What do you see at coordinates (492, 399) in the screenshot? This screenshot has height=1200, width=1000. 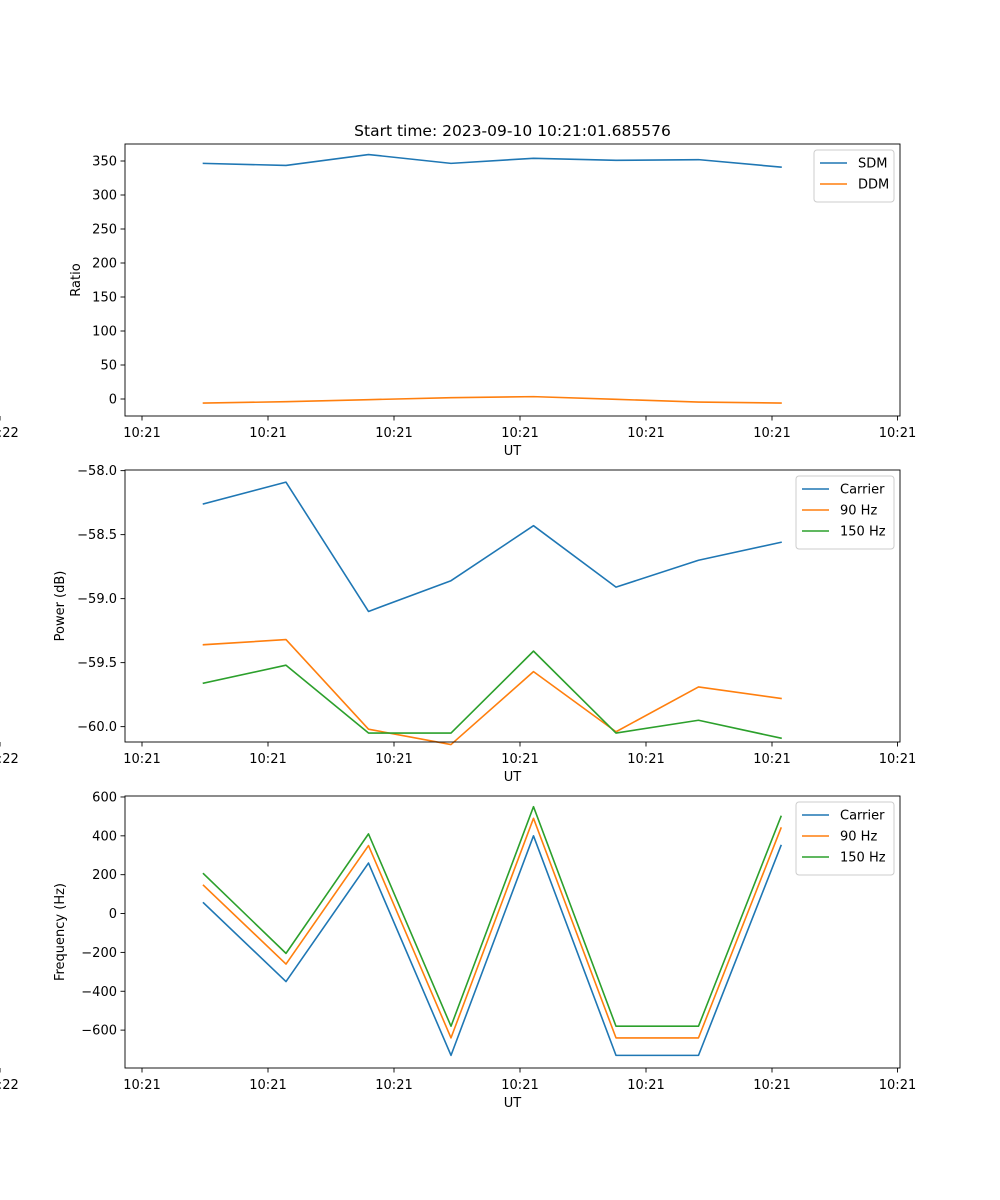 I see `series-line-ddm` at bounding box center [492, 399].